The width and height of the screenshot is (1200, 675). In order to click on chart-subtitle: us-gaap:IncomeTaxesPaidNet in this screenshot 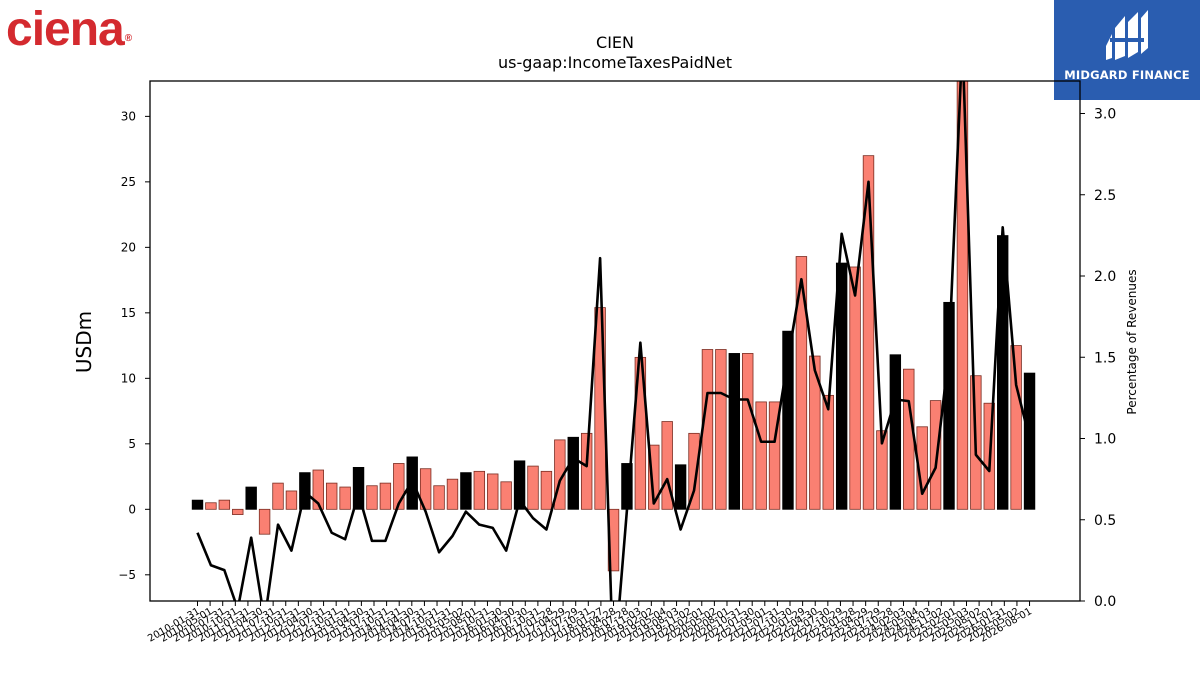, I will do `click(615, 62)`.